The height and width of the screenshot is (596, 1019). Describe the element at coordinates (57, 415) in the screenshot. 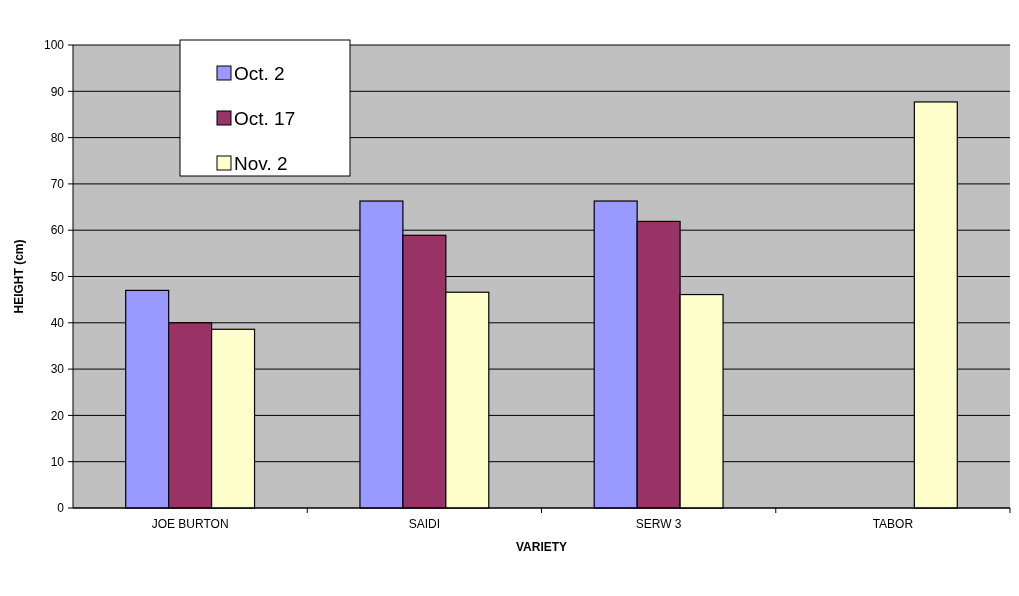

I see `y-tick-label: 20` at that location.